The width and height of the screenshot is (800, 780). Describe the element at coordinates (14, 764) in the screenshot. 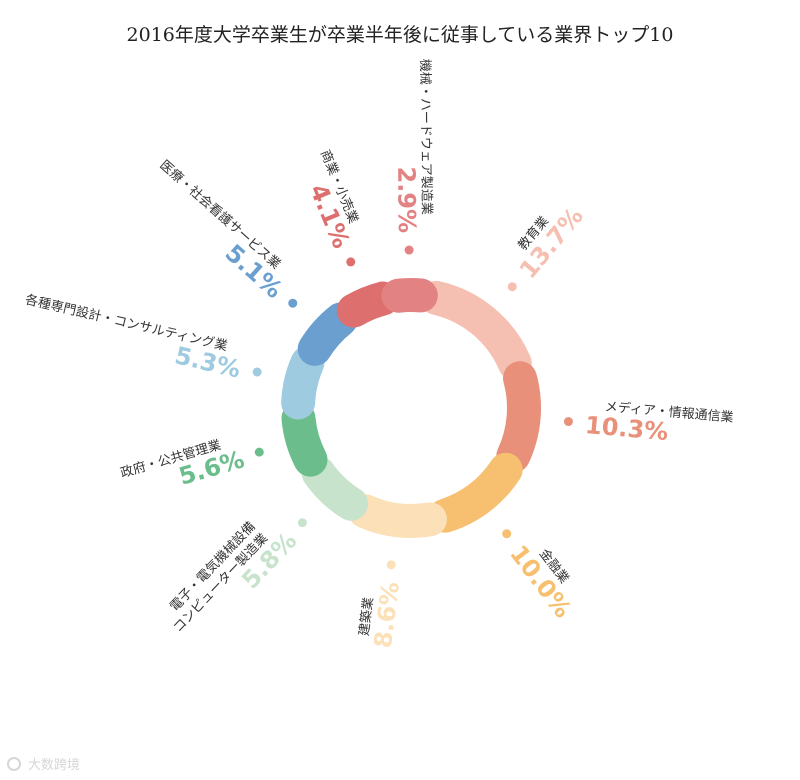

I see `watermark-logo-icon` at that location.